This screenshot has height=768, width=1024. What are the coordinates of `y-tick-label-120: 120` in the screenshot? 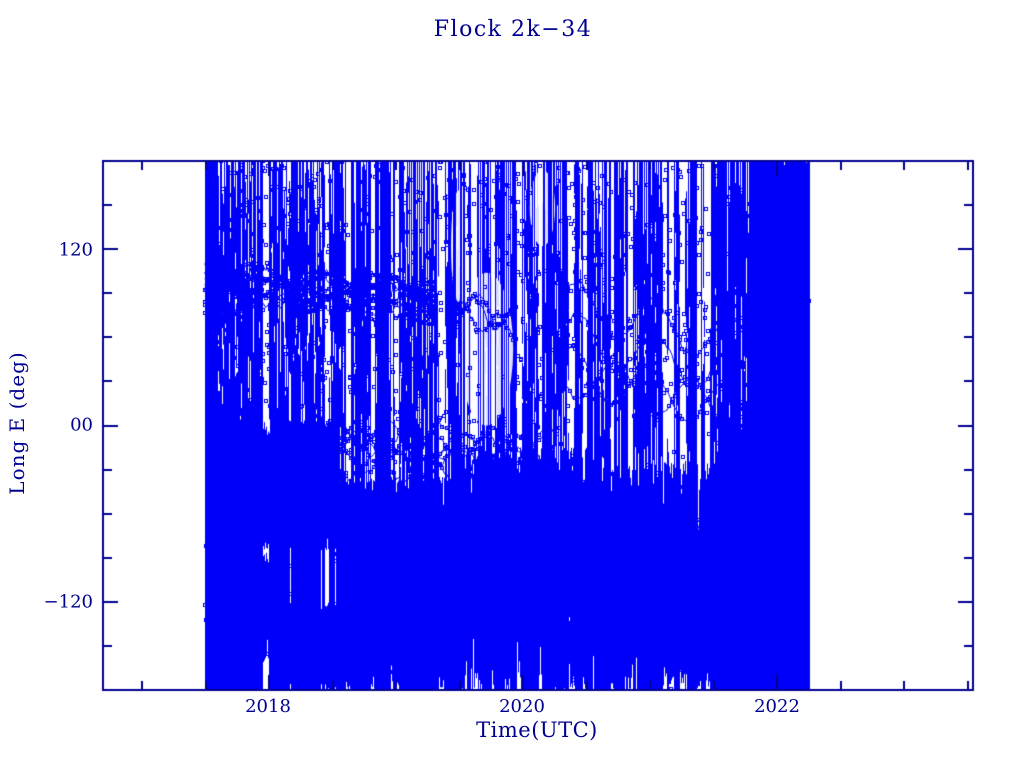 It's located at (75, 250).